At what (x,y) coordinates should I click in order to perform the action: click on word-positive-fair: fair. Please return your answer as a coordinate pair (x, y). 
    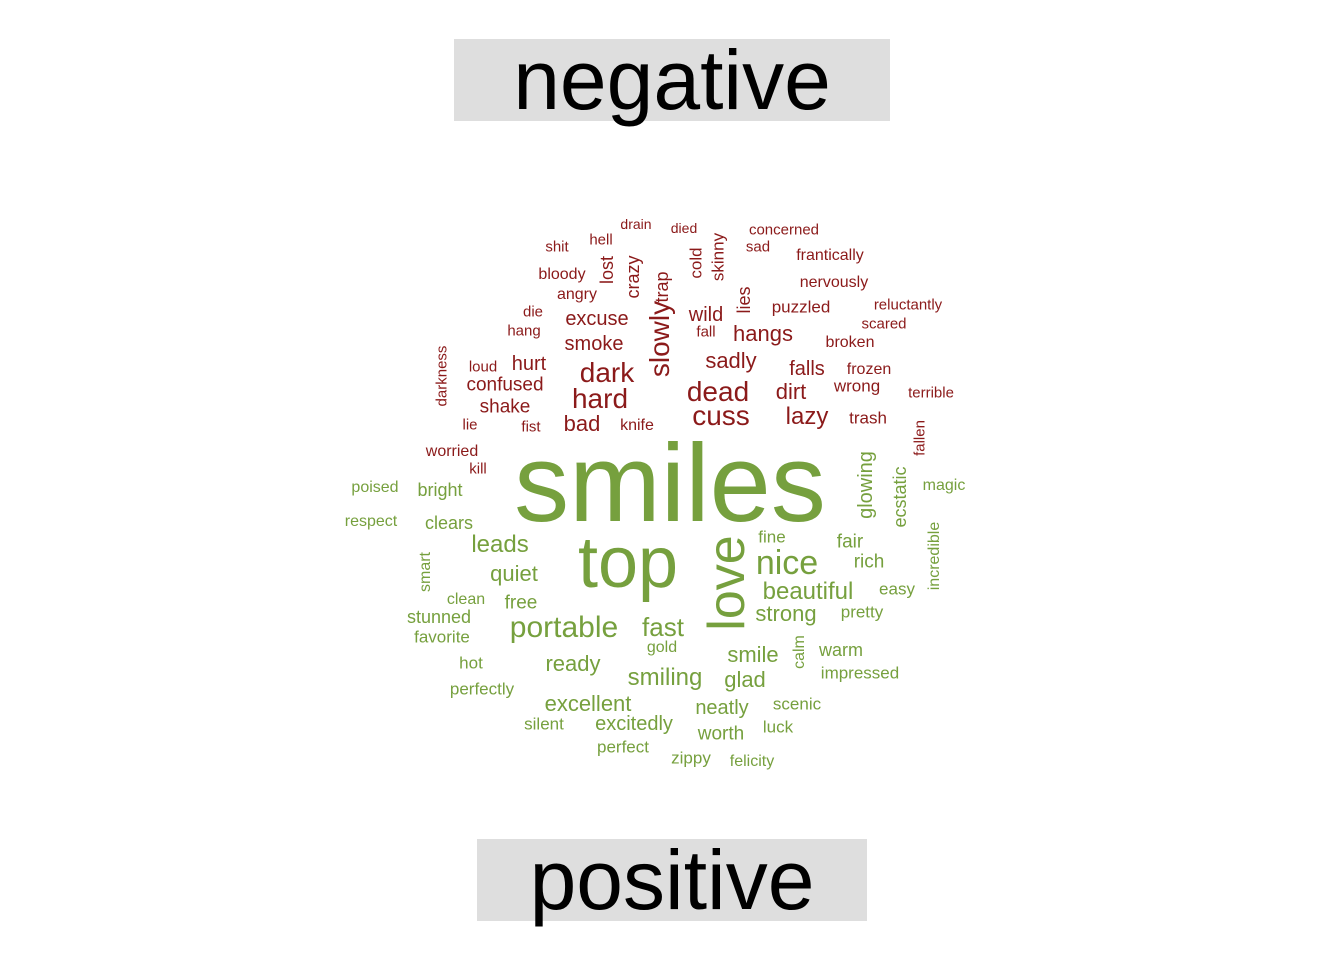
    Looking at the image, I should click on (850, 542).